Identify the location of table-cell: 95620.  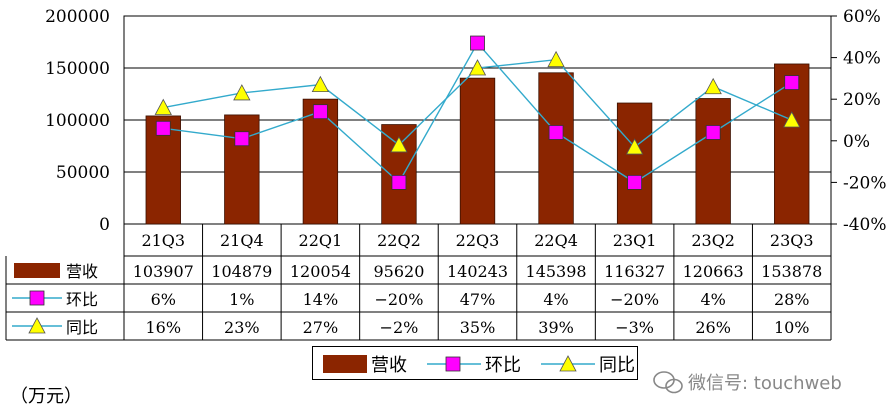
(398, 271).